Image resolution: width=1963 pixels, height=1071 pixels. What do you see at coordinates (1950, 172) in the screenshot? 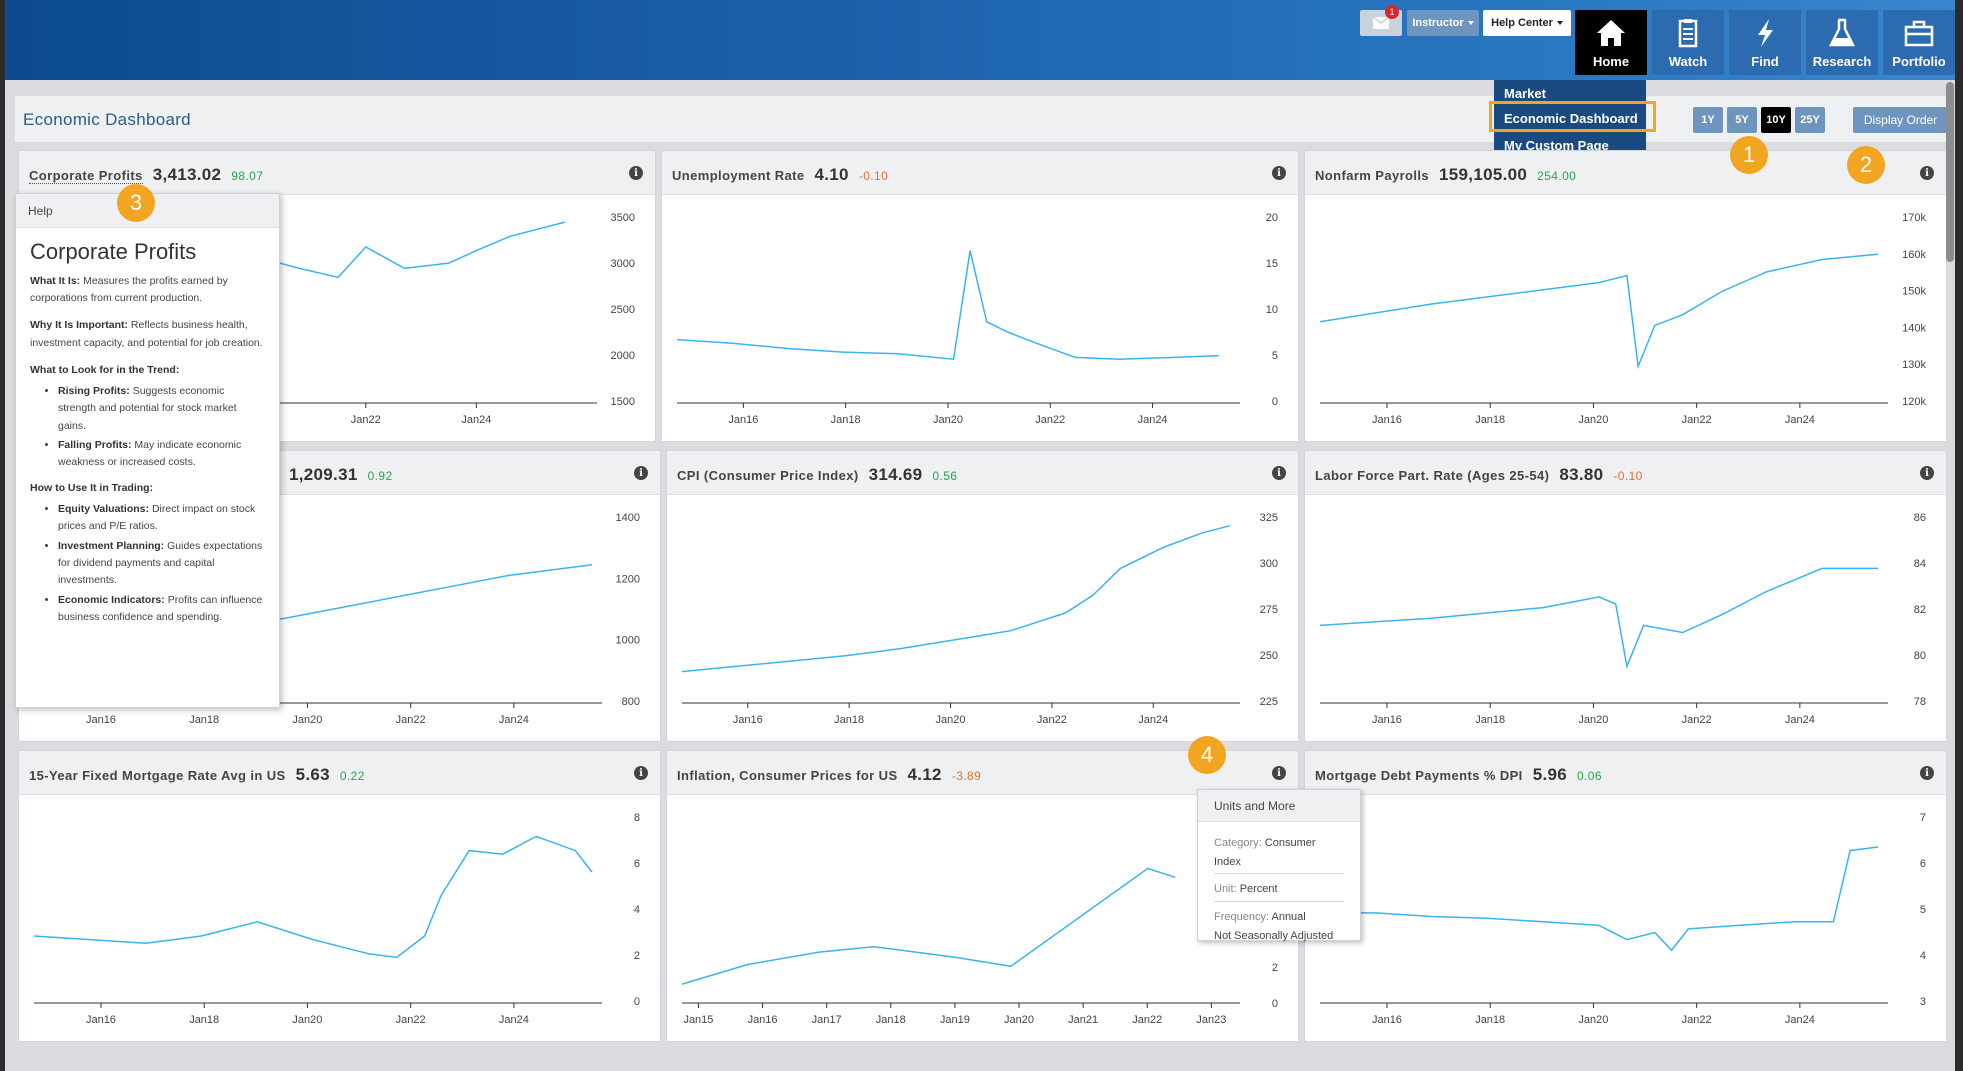
I see `page-scrollbar` at bounding box center [1950, 172].